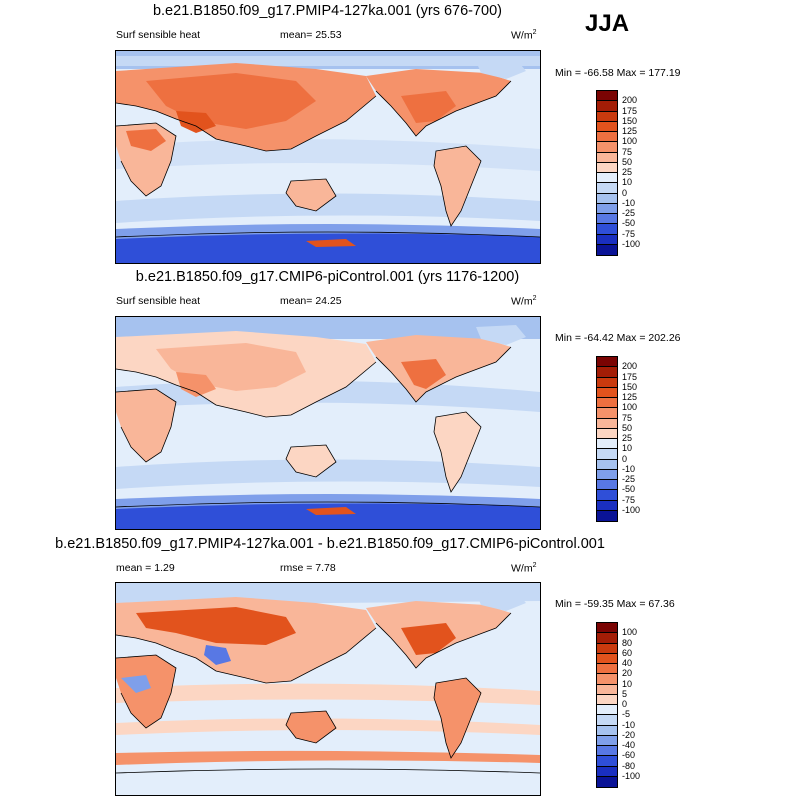 This screenshot has height=800, width=800. What do you see at coordinates (629, 499) in the screenshot?
I see `colorbar-tick-label: -75` at bounding box center [629, 499].